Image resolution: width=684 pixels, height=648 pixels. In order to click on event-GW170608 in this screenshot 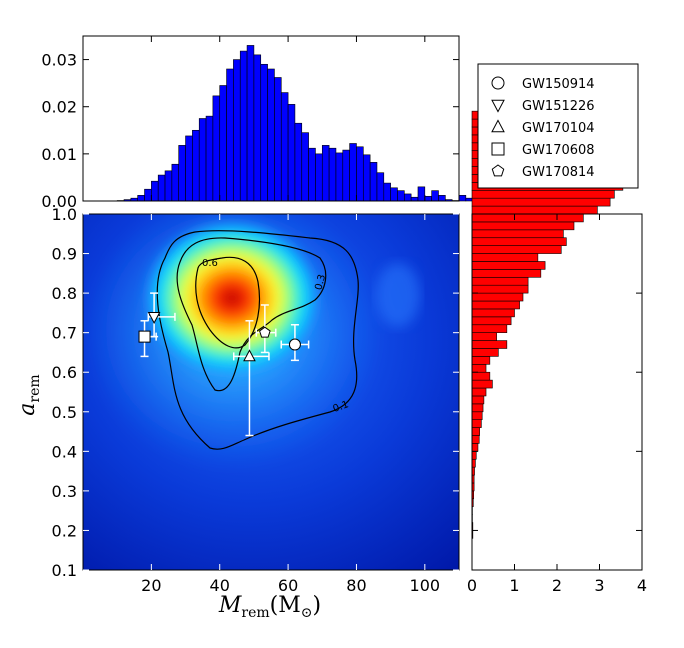, I will do `click(147, 339)`.